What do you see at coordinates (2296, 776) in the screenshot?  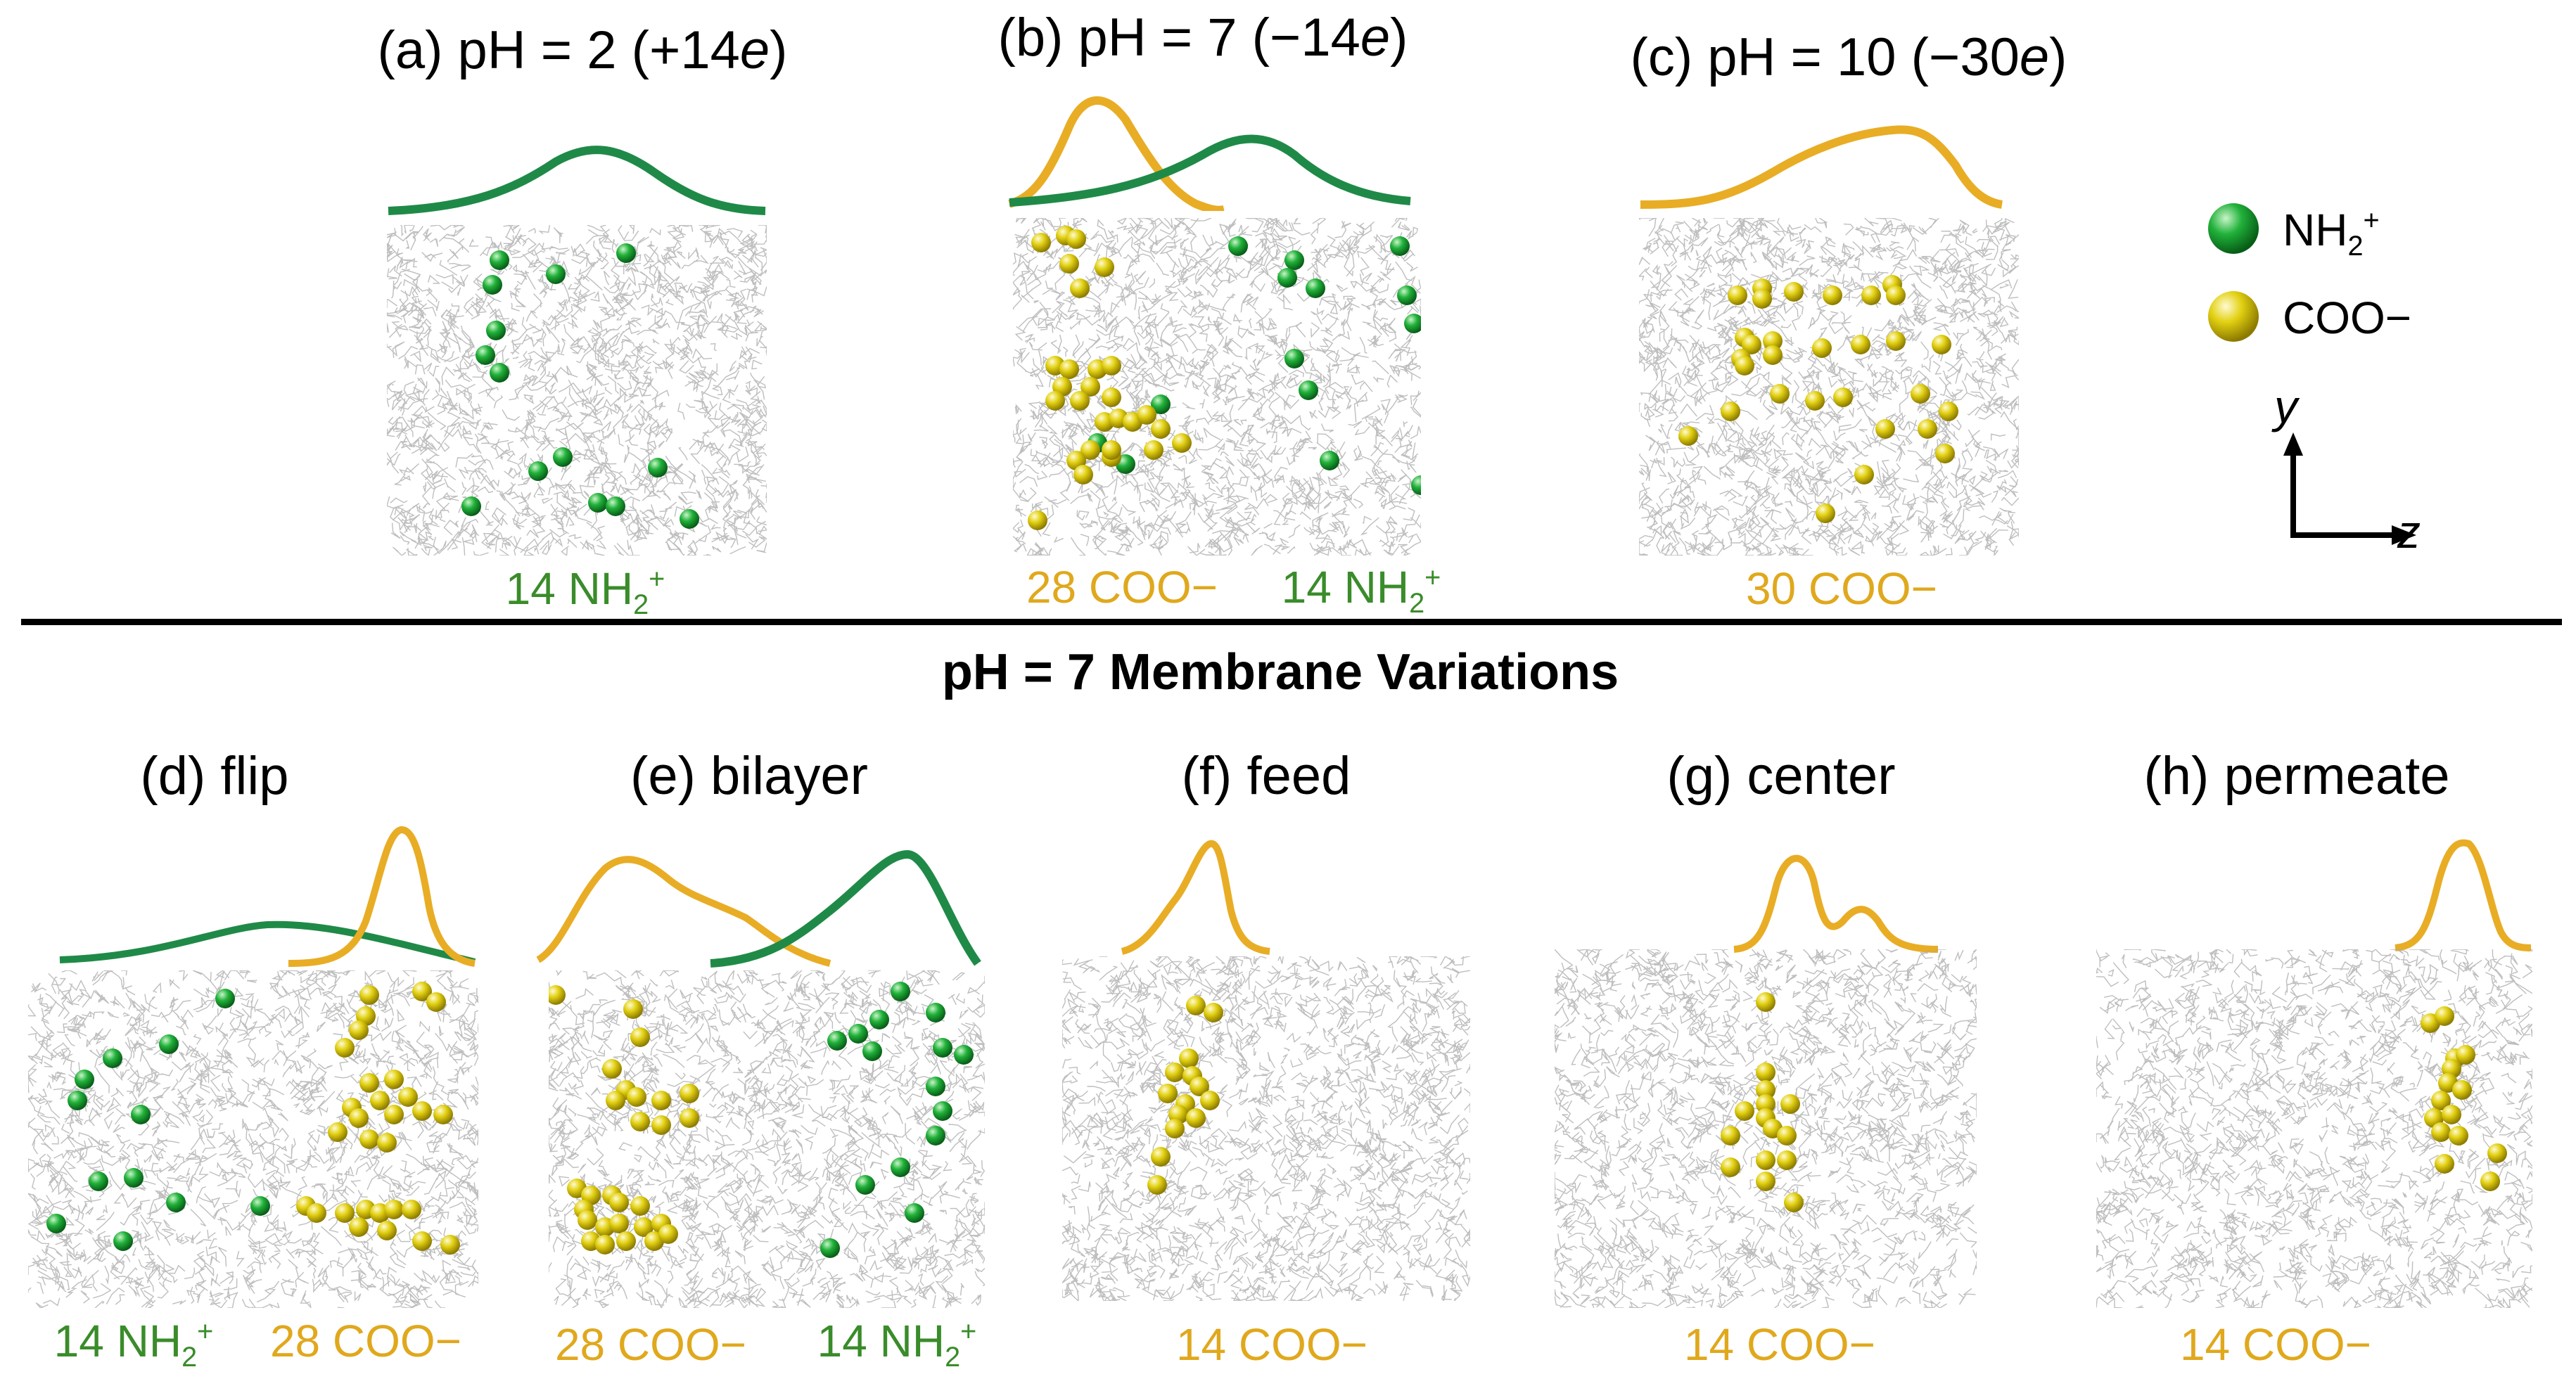 I see `panel-h-title: (h) permeate` at bounding box center [2296, 776].